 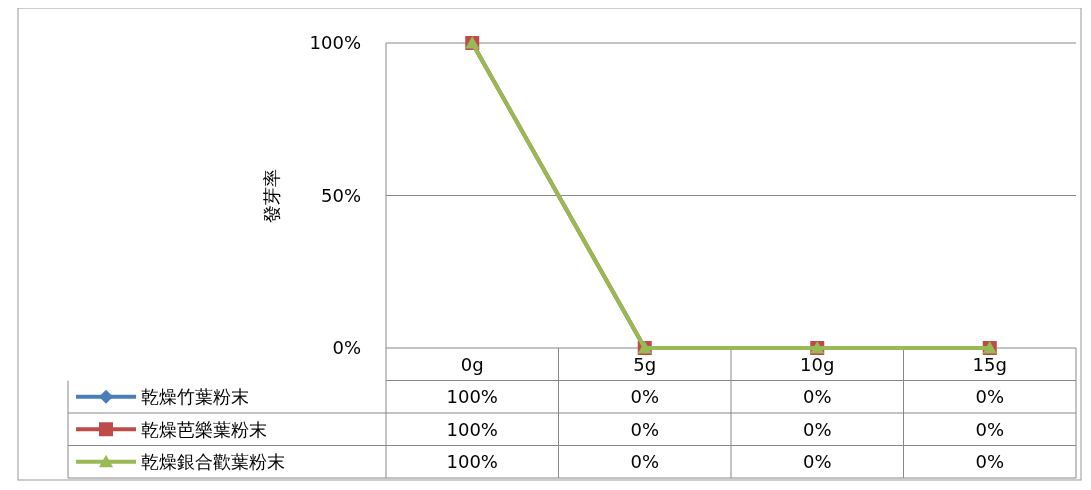 I want to click on legend-label: 乾燥竹葉粉末, so click(x=195, y=397).